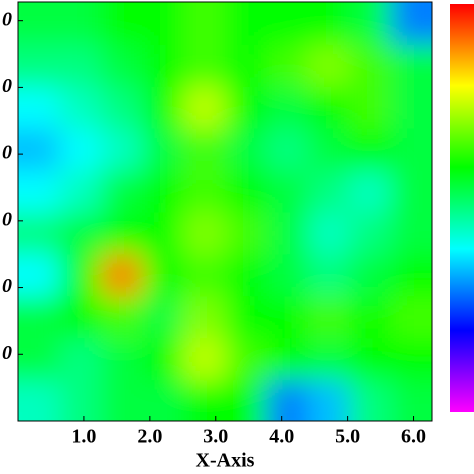  Describe the element at coordinates (281, 437) in the screenshot. I see `x-tick-label: 4.0` at that location.